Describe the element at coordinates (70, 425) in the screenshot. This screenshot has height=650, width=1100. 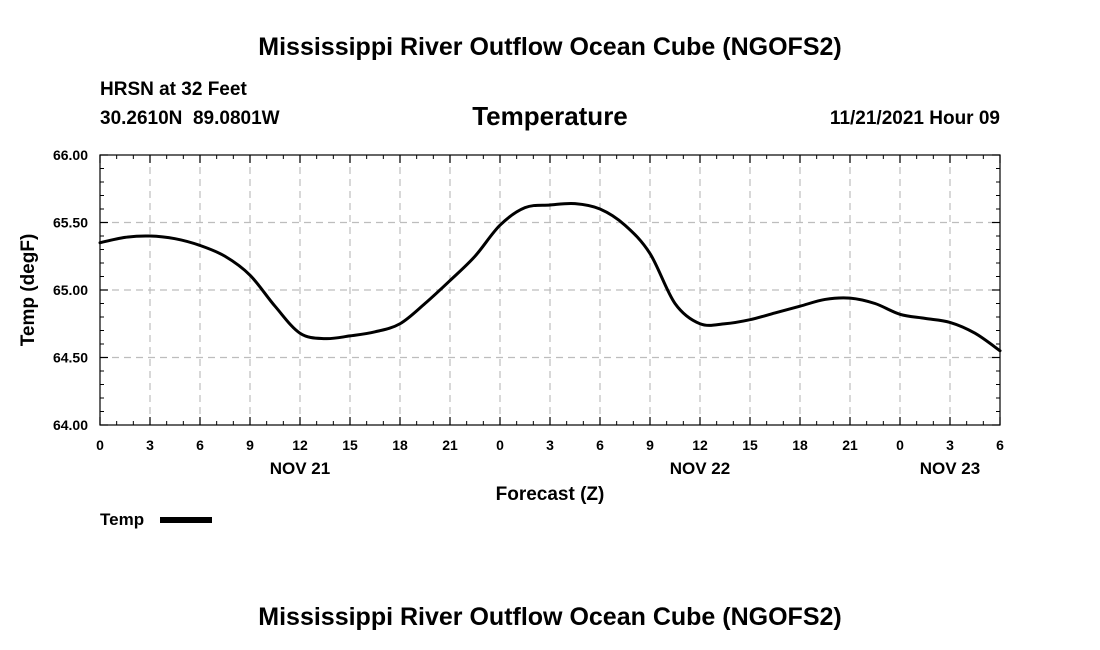
I see `y-tick-label: 64.00` at that location.